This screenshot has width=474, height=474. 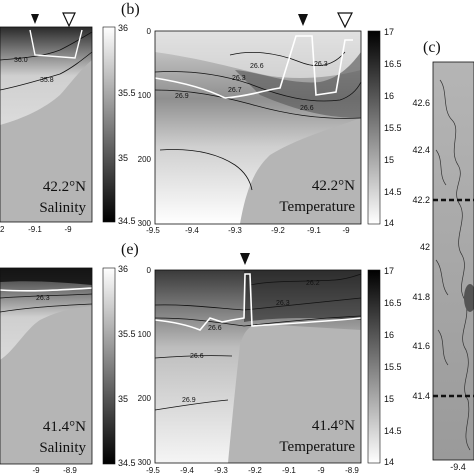 I want to click on panel-e-contour-label: 26.3, so click(x=283, y=303).